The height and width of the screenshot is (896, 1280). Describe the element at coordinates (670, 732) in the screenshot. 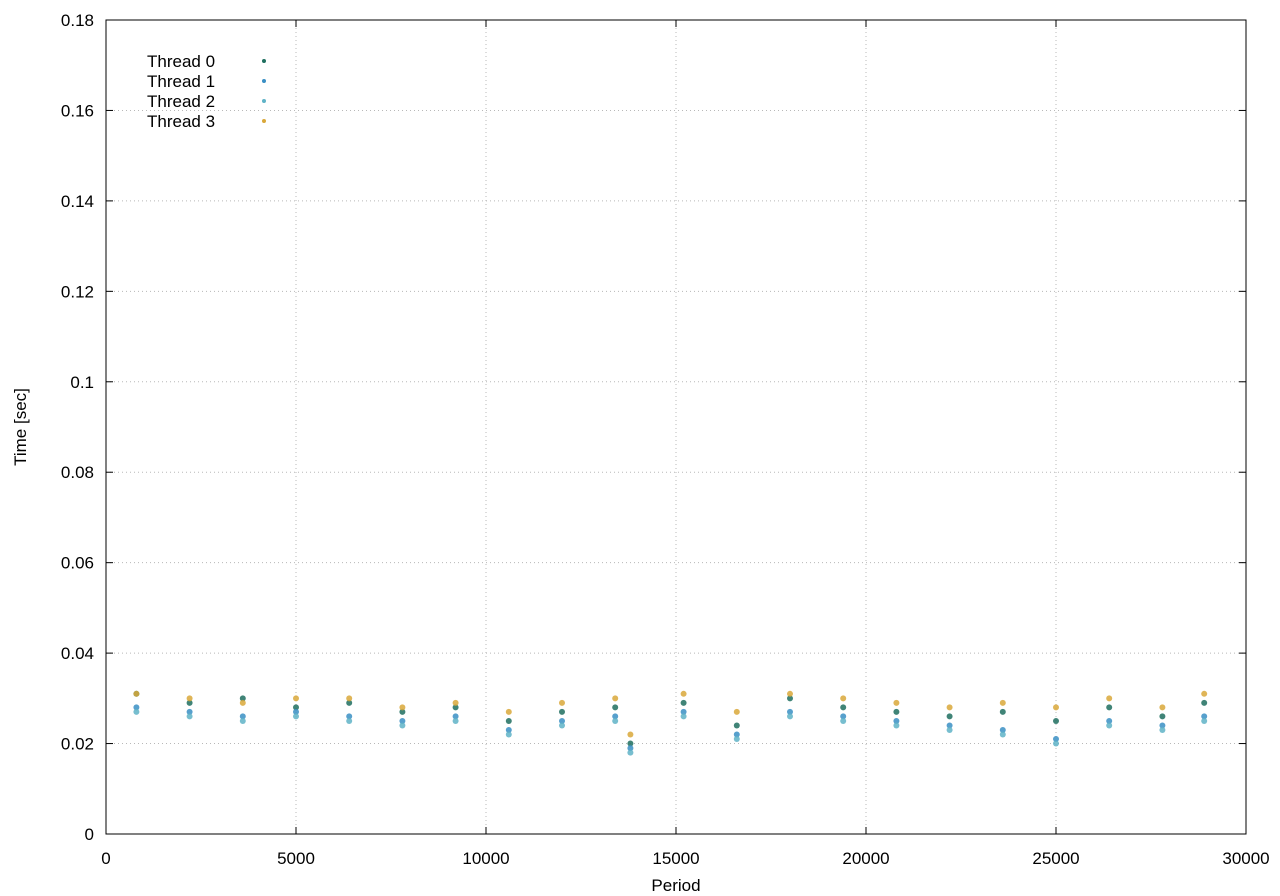

I see `series-2-points` at that location.